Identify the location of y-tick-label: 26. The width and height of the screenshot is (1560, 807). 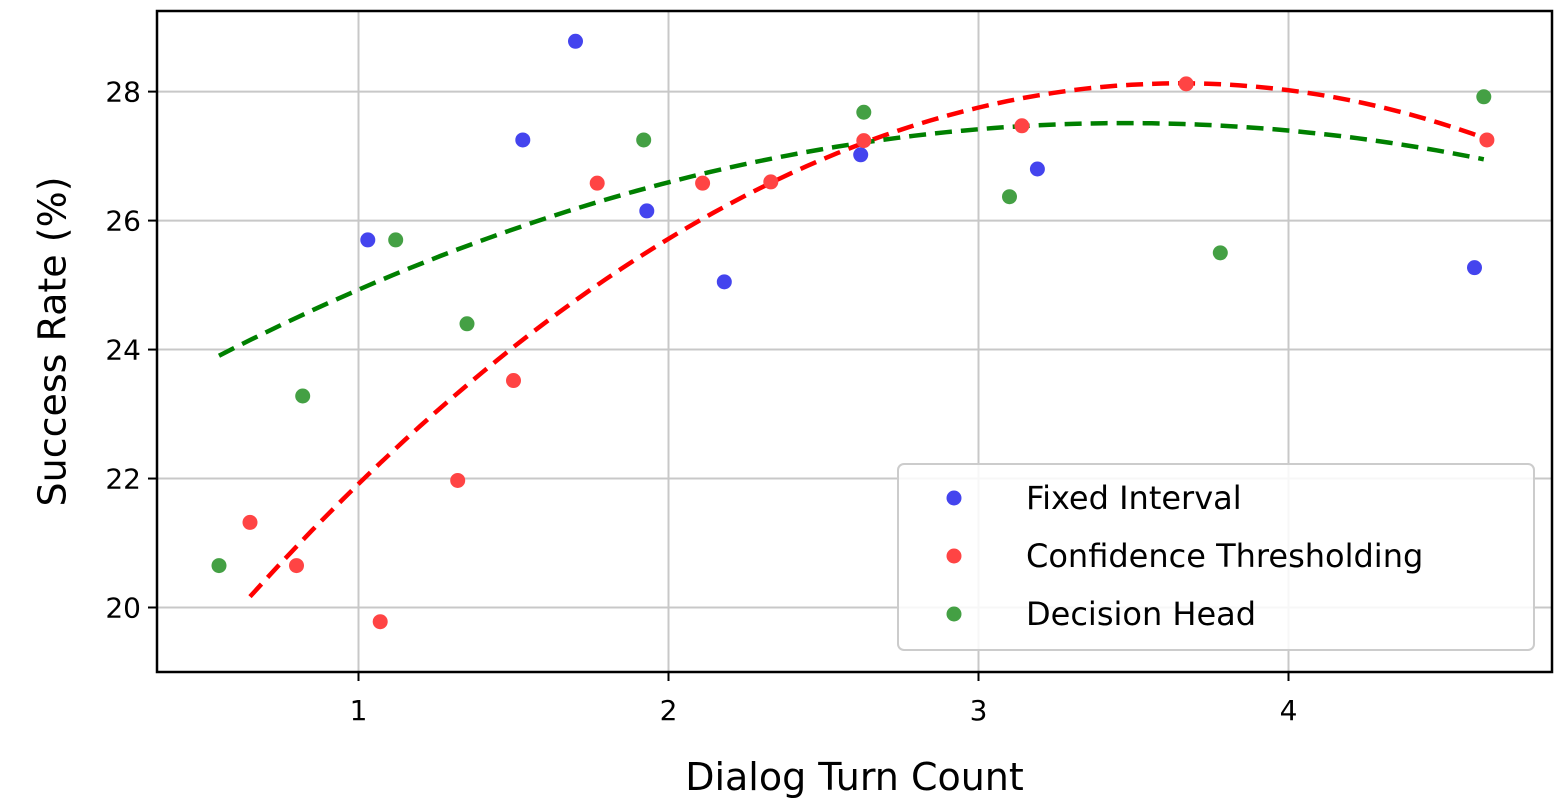
(123, 221).